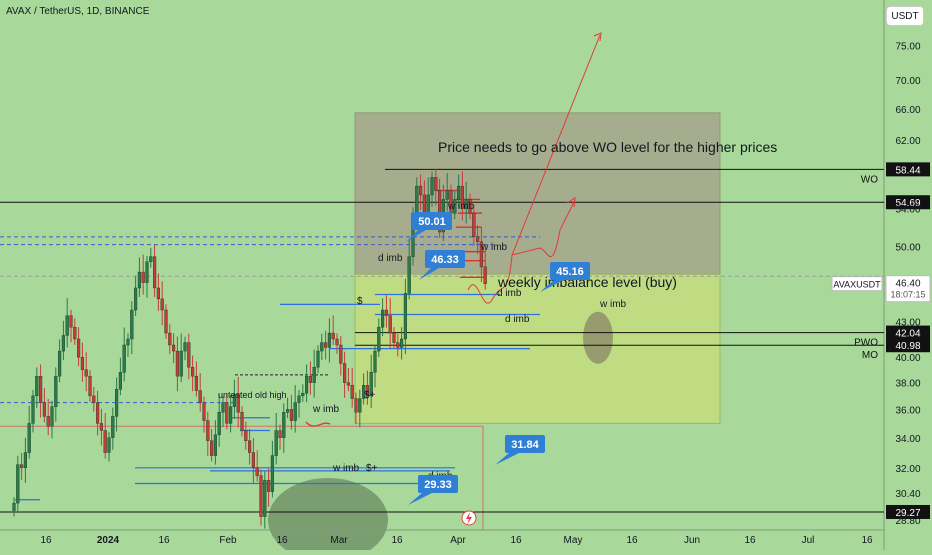  Describe the element at coordinates (570, 272) in the screenshot. I see `price-callout-text: 45.16` at that location.